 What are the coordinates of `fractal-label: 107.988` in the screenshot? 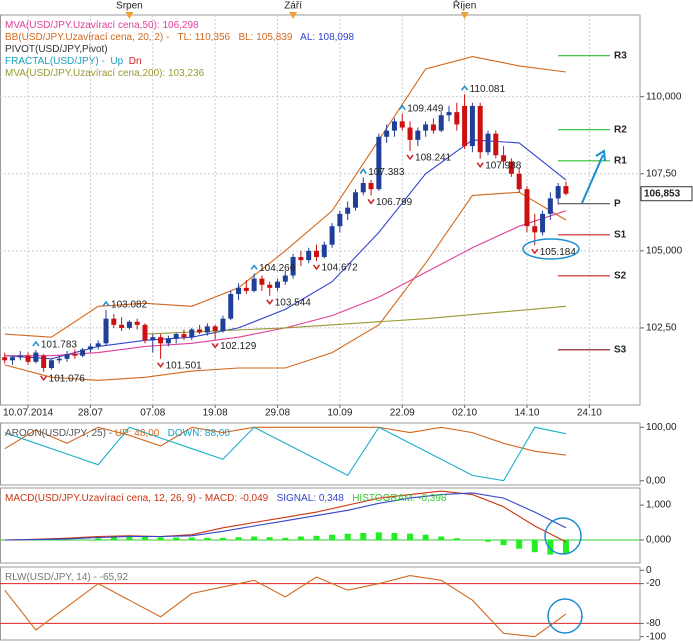 It's located at (503, 165).